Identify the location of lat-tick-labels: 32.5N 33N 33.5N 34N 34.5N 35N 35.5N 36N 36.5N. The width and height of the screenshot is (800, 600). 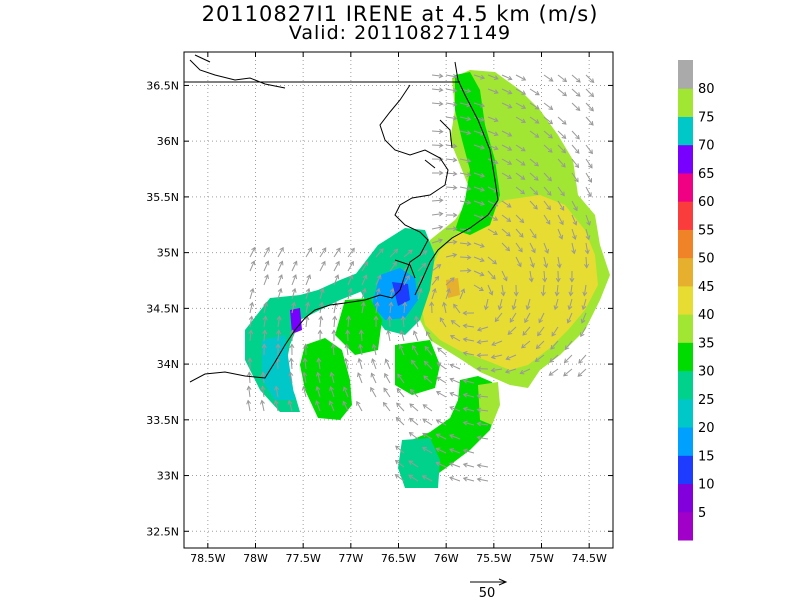
(162, 308).